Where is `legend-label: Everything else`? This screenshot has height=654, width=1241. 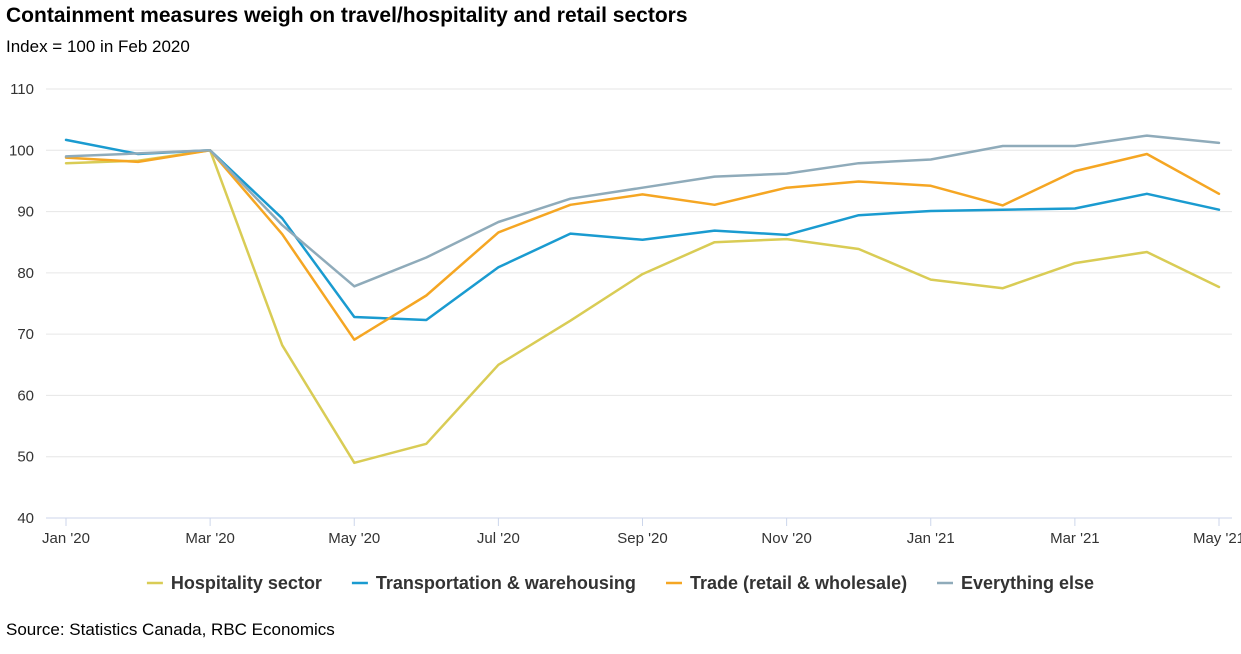 legend-label: Everything else is located at coordinates (1027, 583).